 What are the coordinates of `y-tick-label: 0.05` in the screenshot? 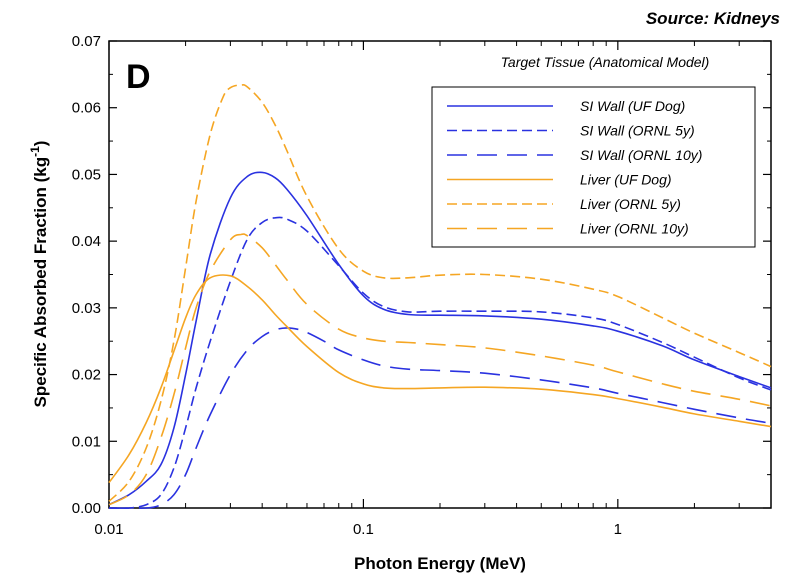 It's located at (86, 174).